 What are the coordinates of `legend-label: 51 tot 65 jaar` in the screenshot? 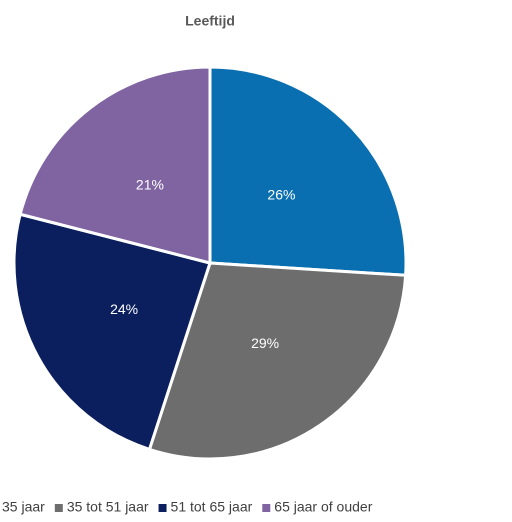 It's located at (212, 507).